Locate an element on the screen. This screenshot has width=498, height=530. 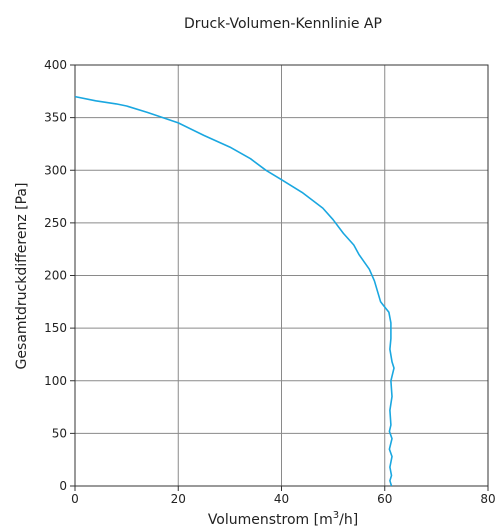
y-tick-label: 300 is located at coordinates (55, 170).